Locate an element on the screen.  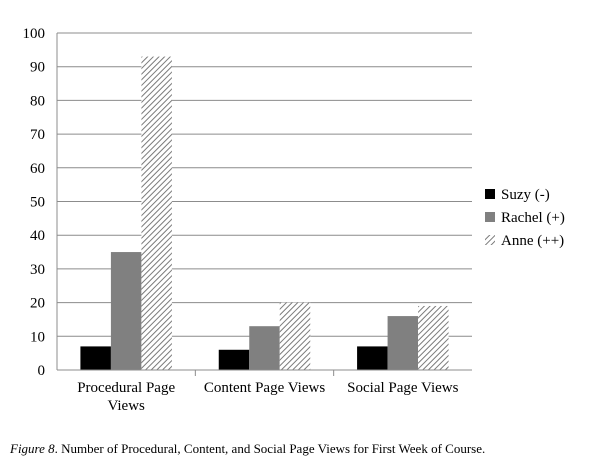
x-category-label: Procedural Page is located at coordinates (126, 388).